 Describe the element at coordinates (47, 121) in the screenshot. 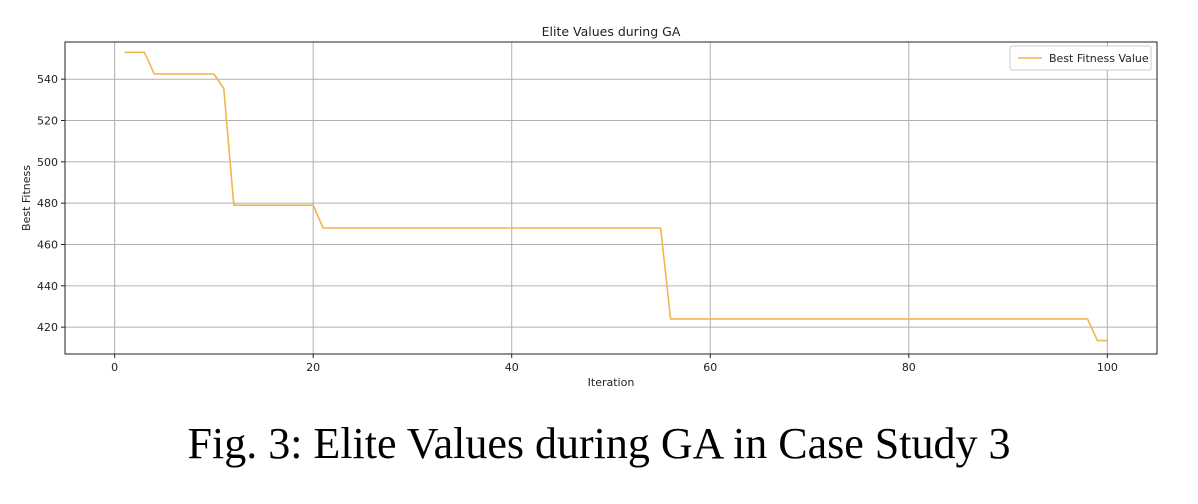

I see `y-tick-label: 520` at that location.